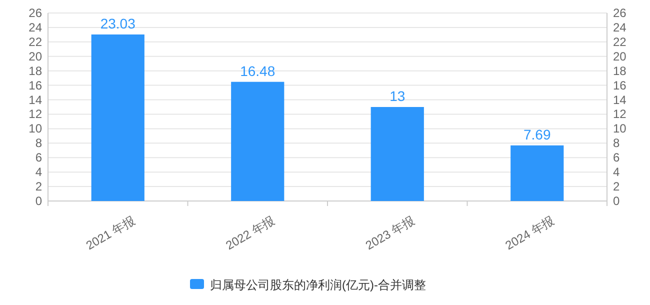 This screenshot has width=650, height=305. Describe the element at coordinates (620, 41) in the screenshot. I see `y2-tick-label: 22` at that location.